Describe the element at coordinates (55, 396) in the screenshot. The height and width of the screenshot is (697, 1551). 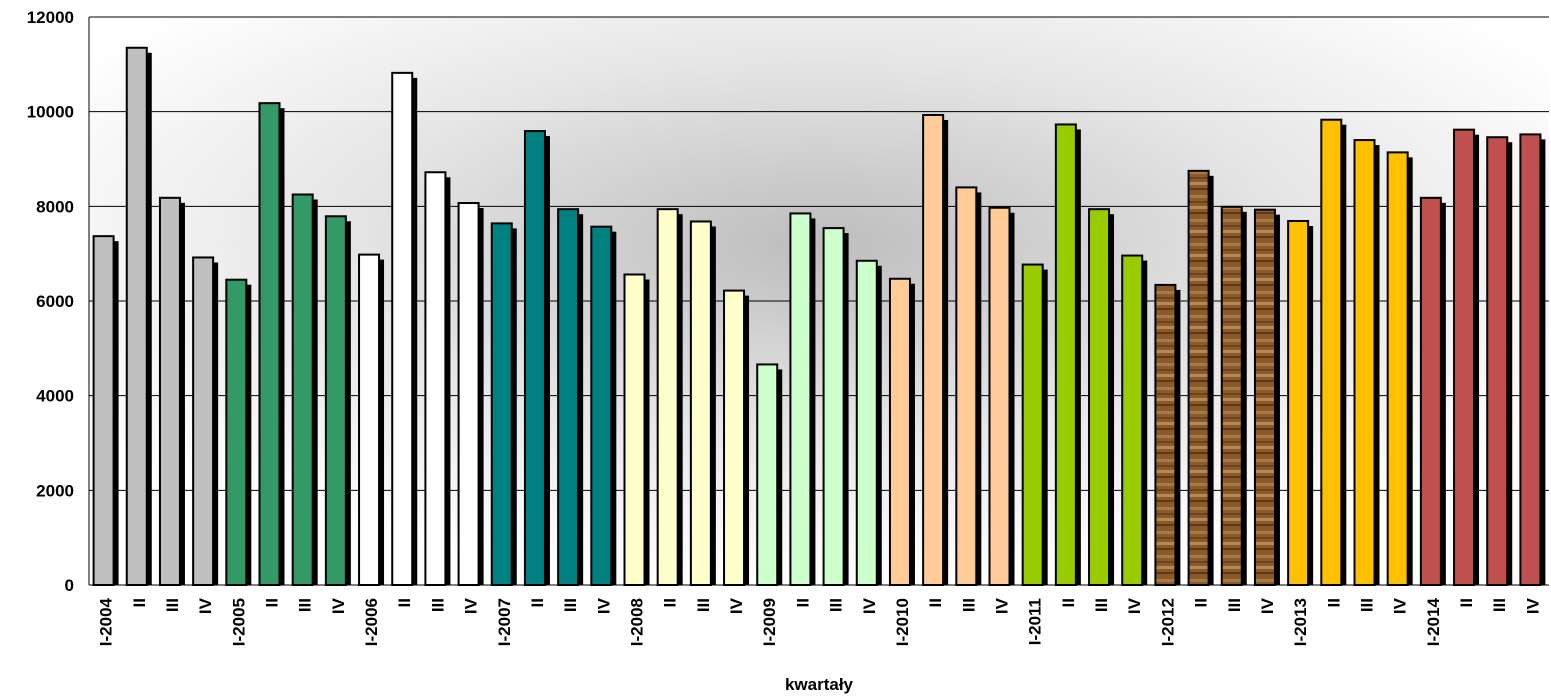
I see `y-tick-label: 4000` at that location.